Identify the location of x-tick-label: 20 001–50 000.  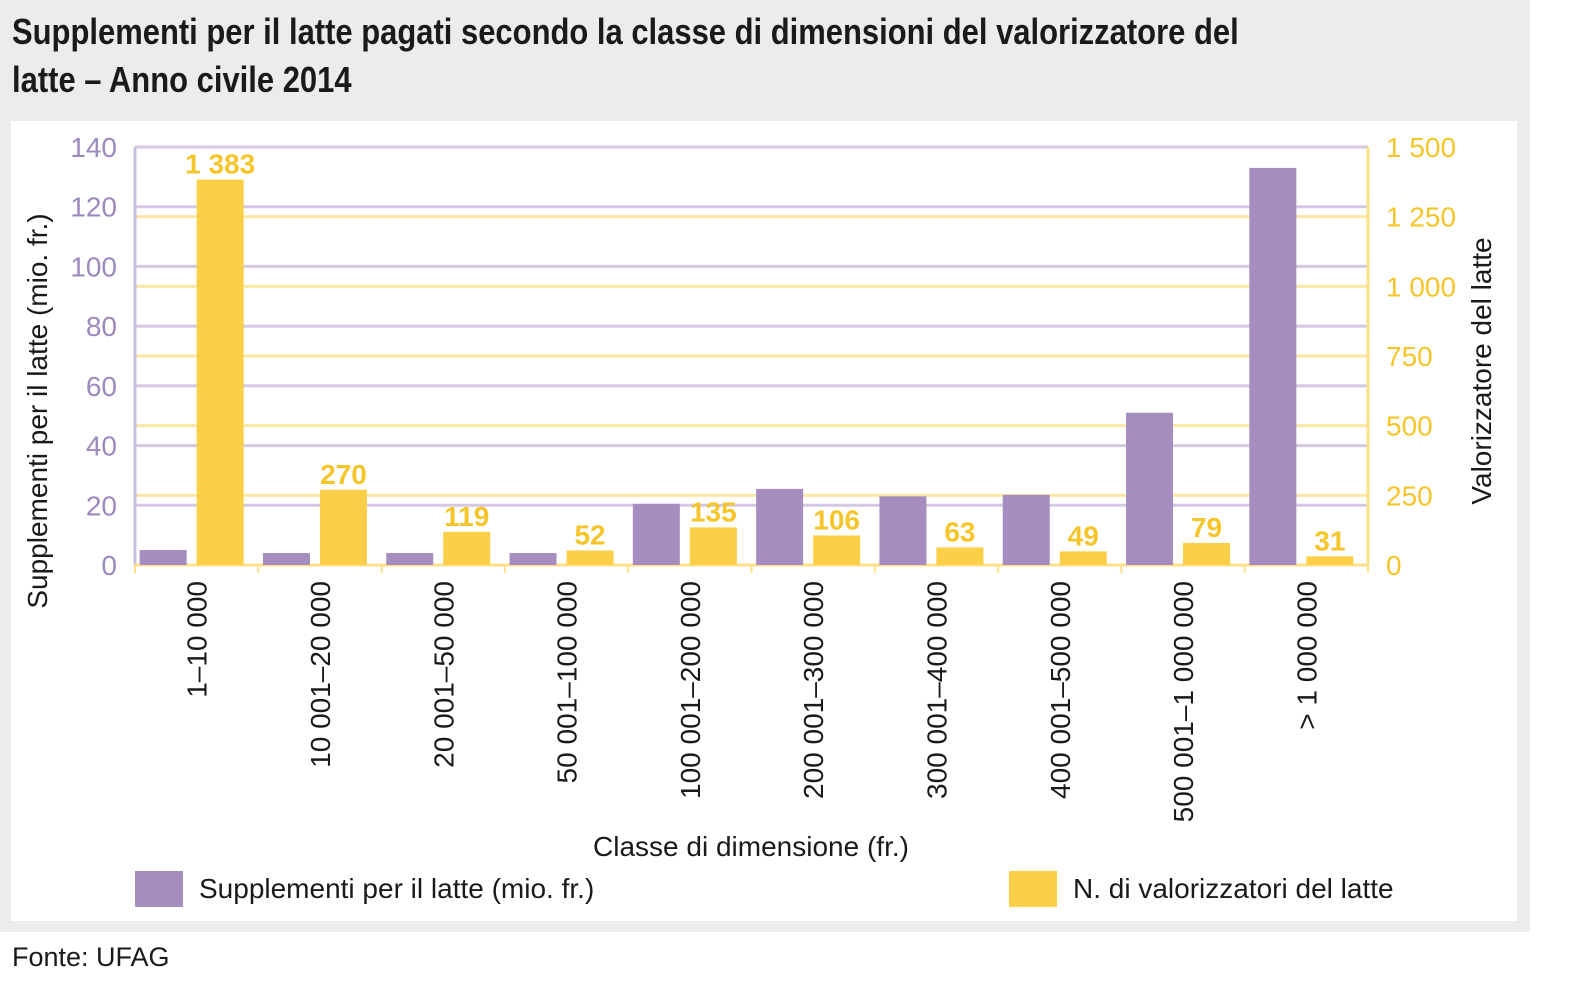
(443, 674).